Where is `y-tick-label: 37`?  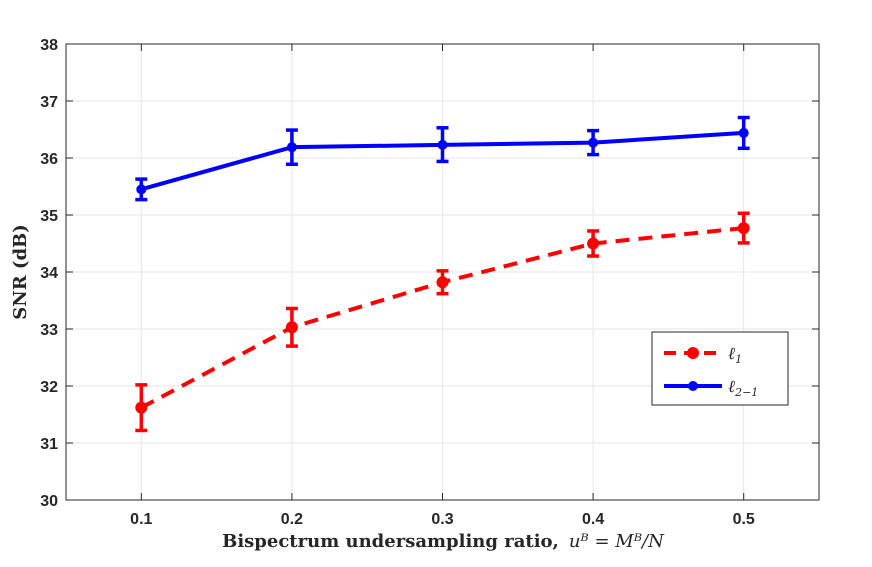 y-tick-label: 37 is located at coordinates (49, 102).